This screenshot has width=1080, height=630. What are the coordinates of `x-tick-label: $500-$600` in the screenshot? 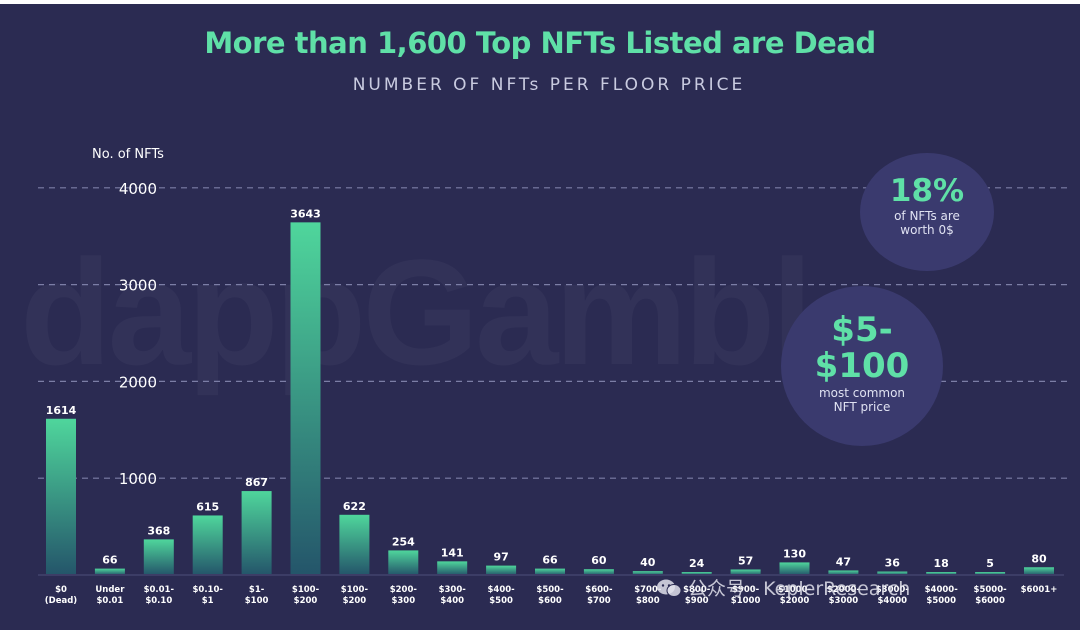 It's located at (550, 595).